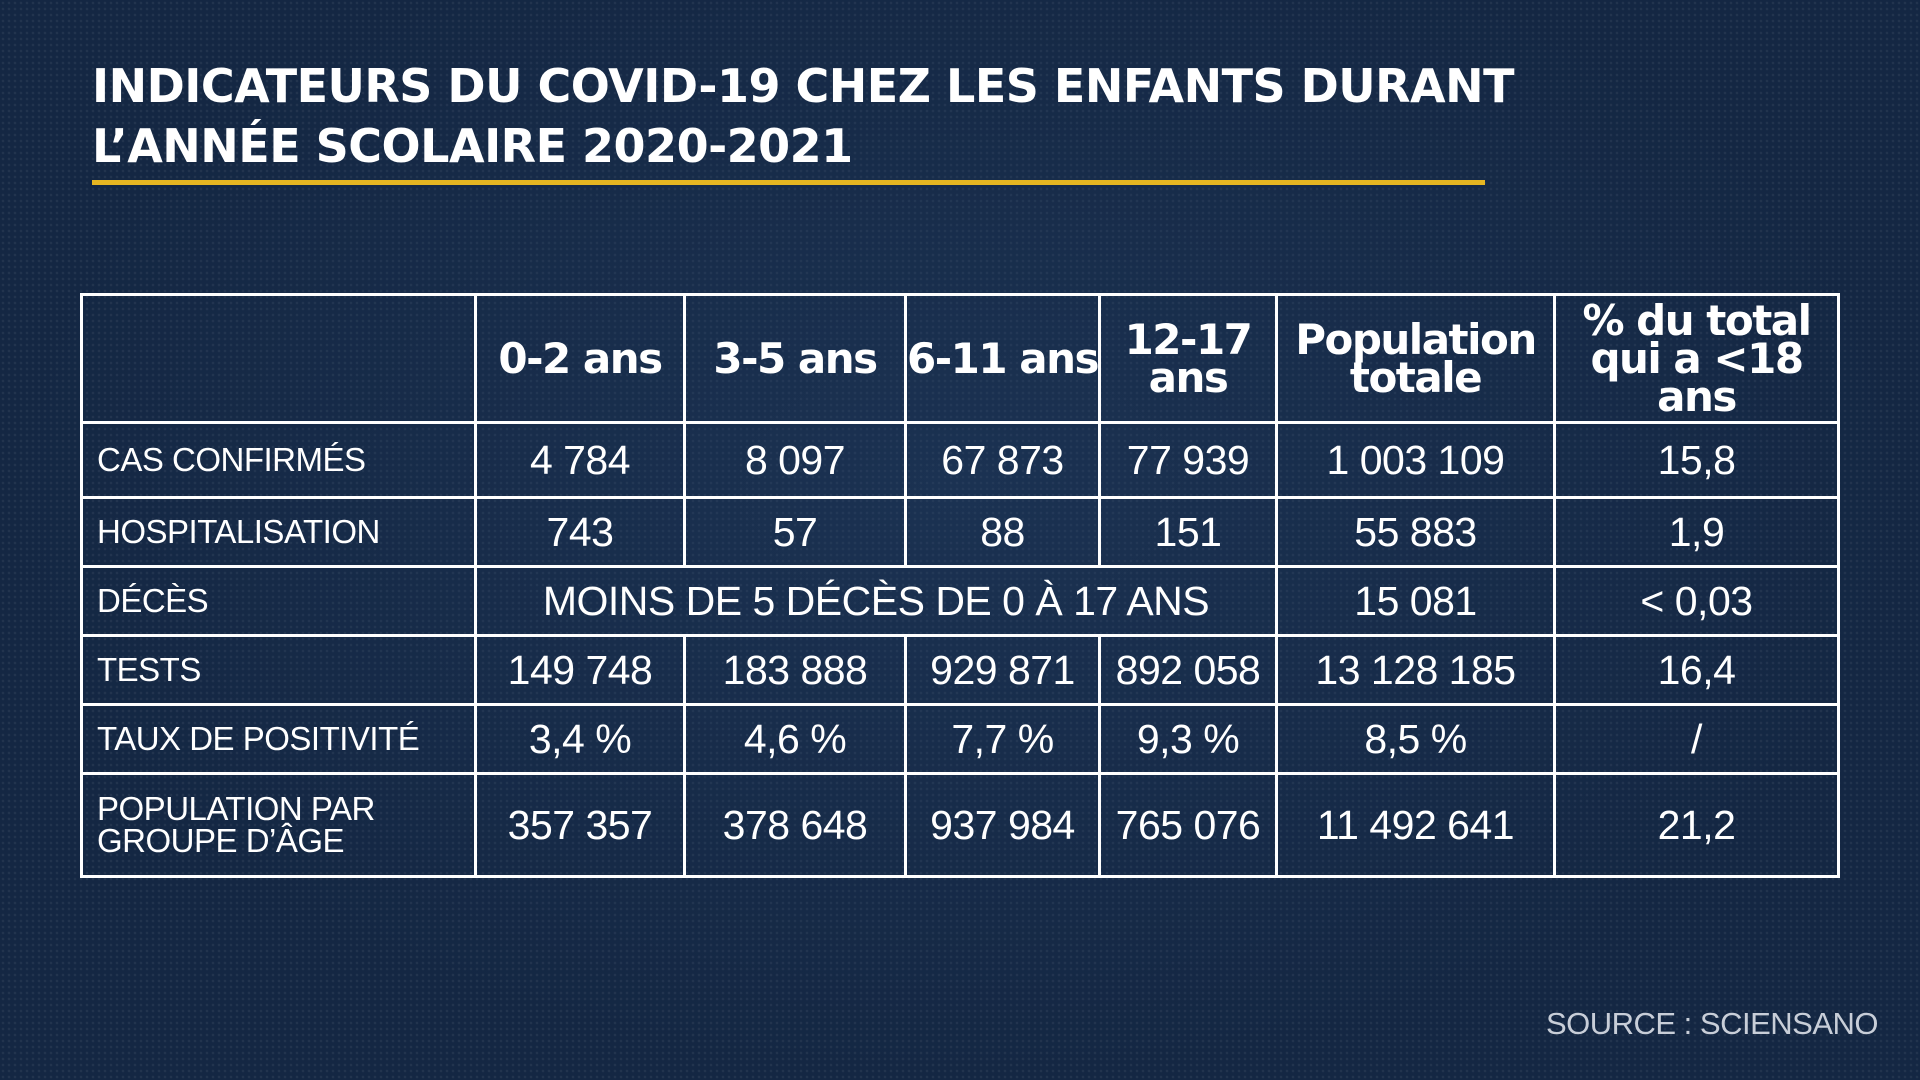 This screenshot has width=1920, height=1080. What do you see at coordinates (1696, 739) in the screenshot?
I see `table-cell: /` at bounding box center [1696, 739].